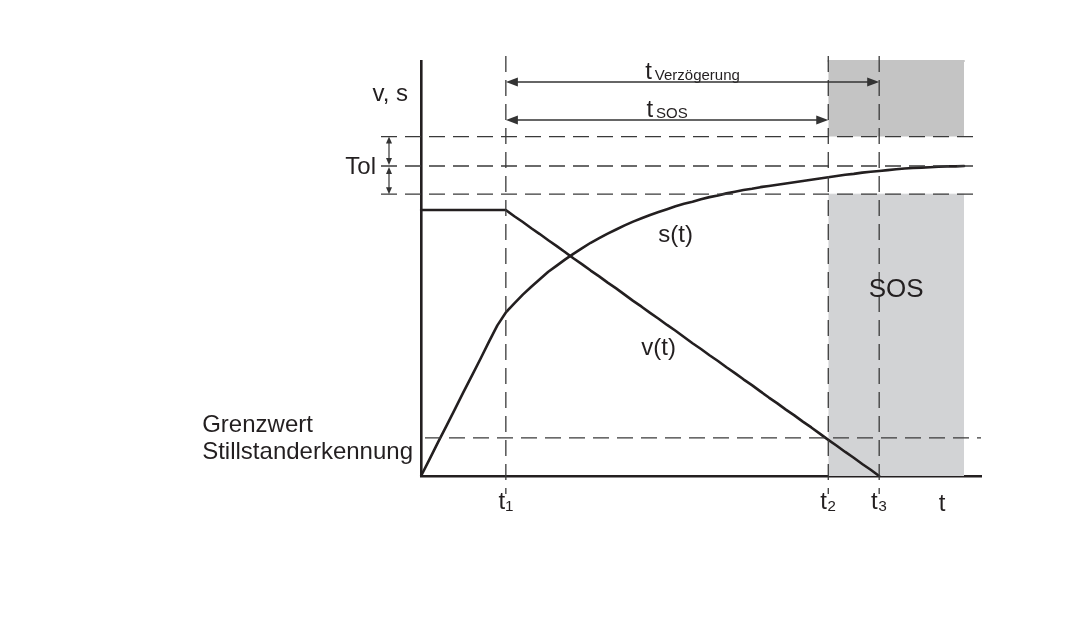 This screenshot has height=620, width=1088. I want to click on series-label: v(t), so click(658, 346).